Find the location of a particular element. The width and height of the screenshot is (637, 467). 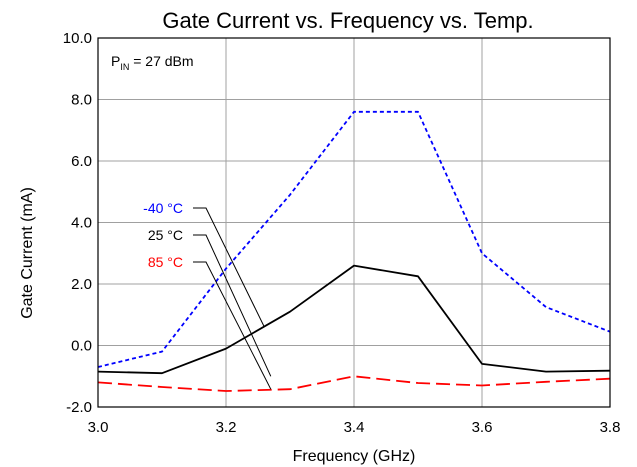

x-axis-label: Frequency (GHz) is located at coordinates (354, 456).